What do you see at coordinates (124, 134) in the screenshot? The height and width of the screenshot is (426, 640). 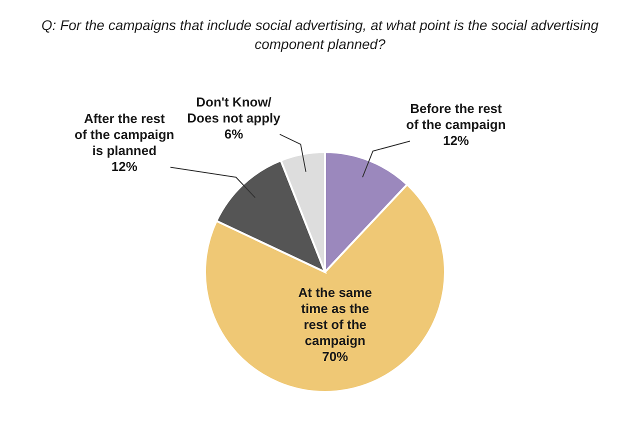 I see `slice-label: After the rest of the campaign is planned` at bounding box center [124, 134].